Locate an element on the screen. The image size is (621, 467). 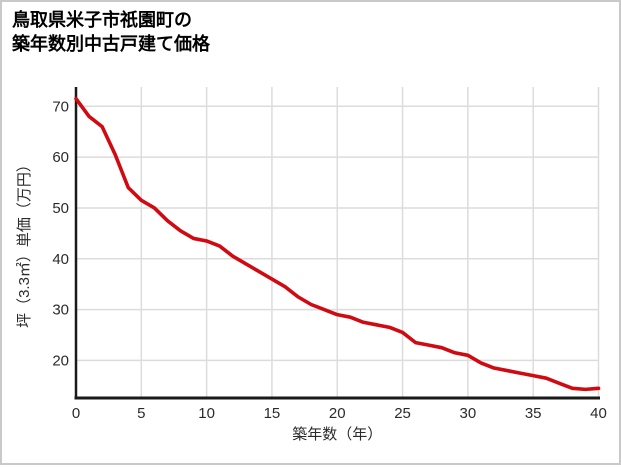
y-tick-label: 30 is located at coordinates (60, 310).